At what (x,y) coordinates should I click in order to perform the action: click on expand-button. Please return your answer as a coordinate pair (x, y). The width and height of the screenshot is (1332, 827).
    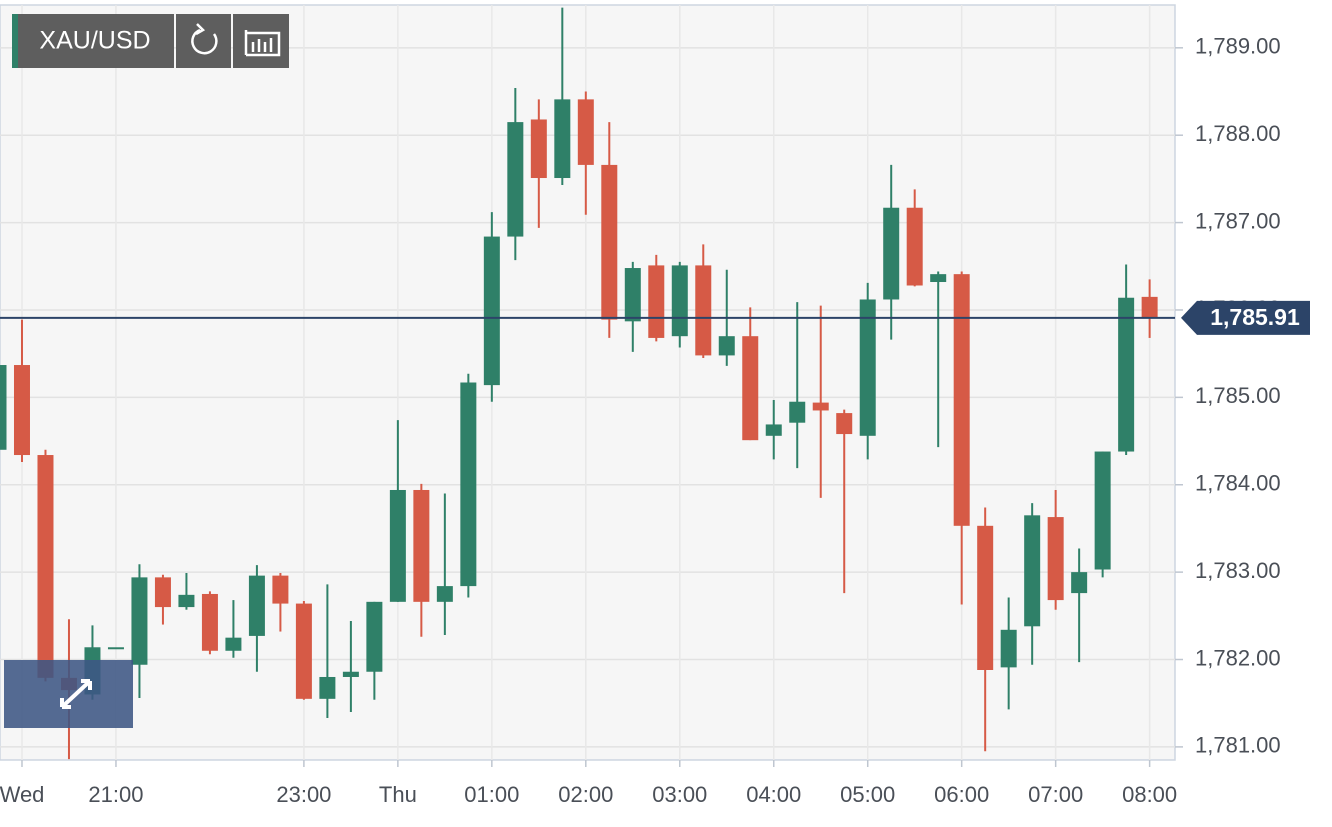
    Looking at the image, I should click on (68, 694).